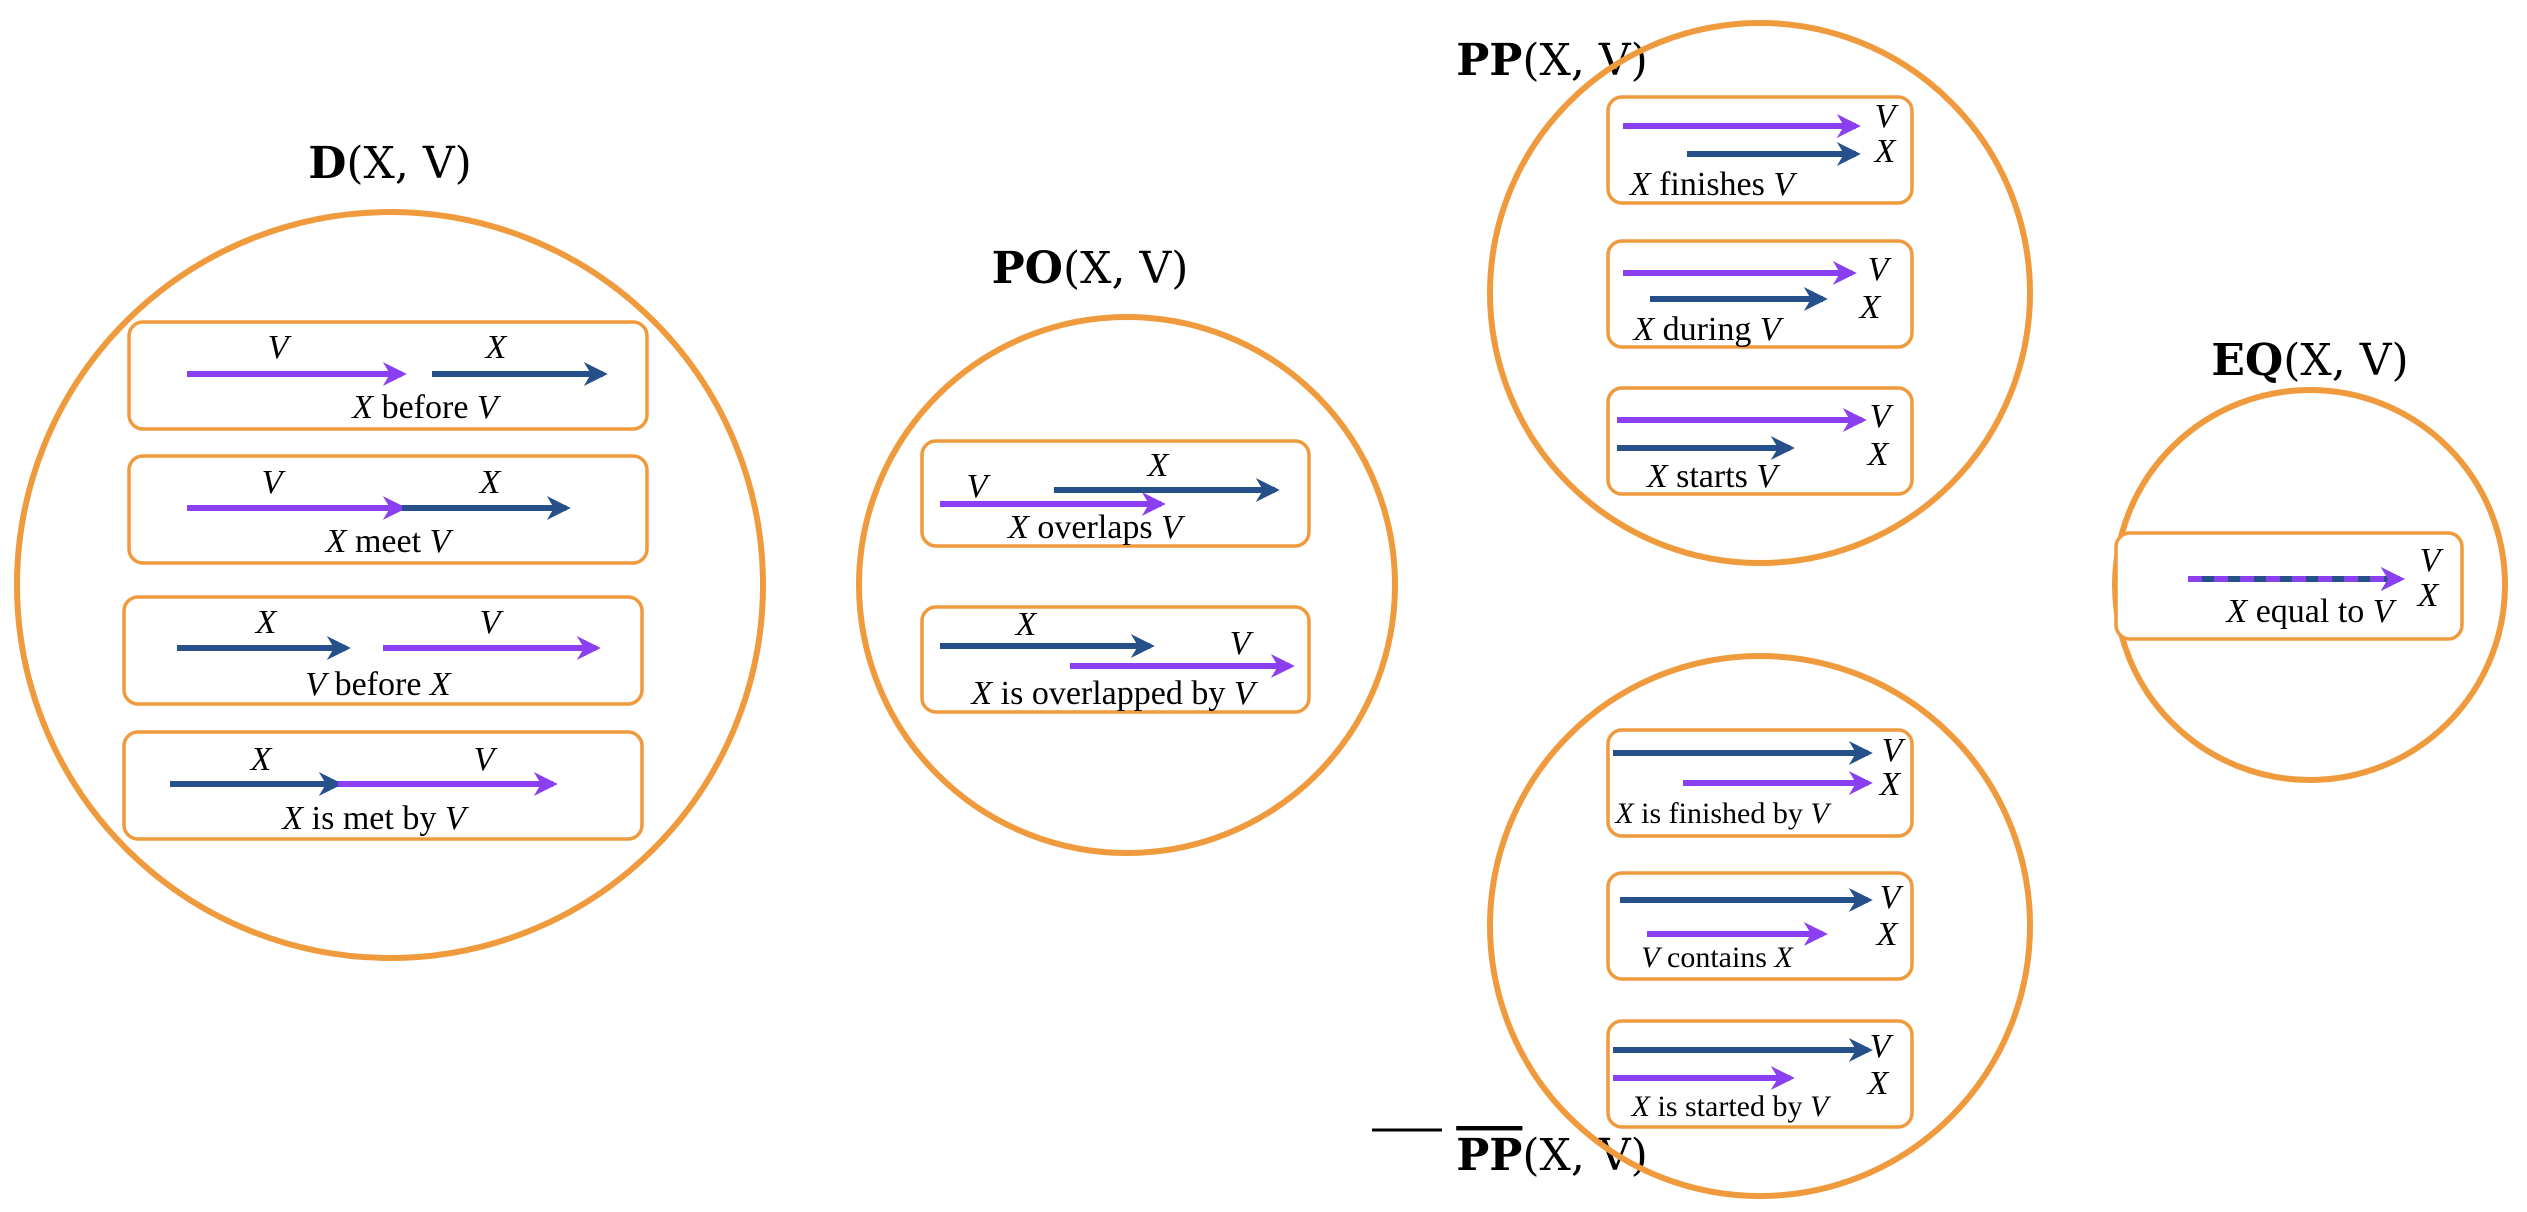 The height and width of the screenshot is (1212, 2527). Describe the element at coordinates (1760, 150) in the screenshot. I see `relation-x-finishes-v: V X X finishes V` at that location.